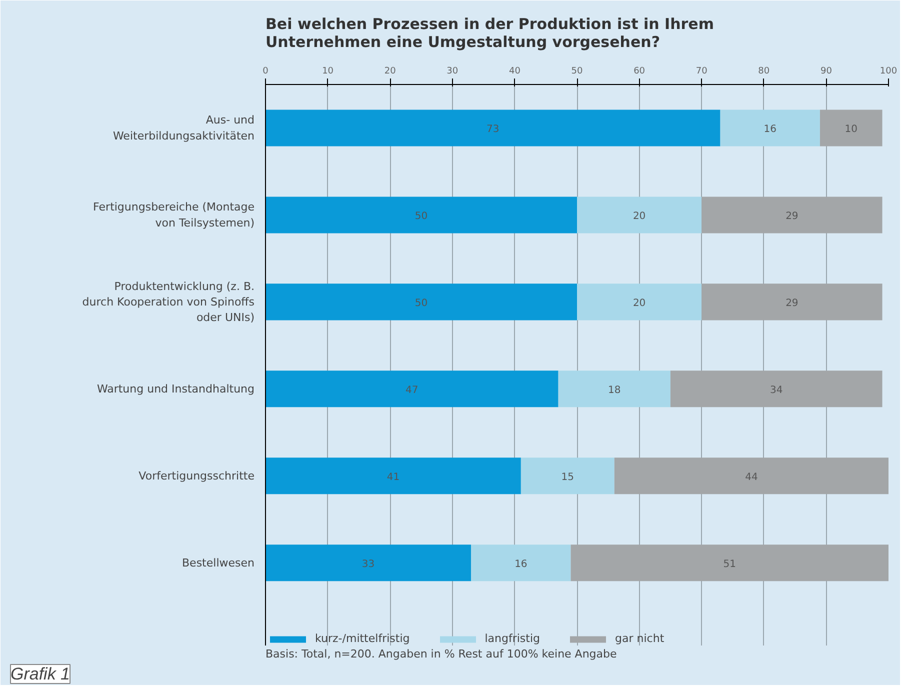  Describe the element at coordinates (639, 638) in the screenshot. I see `legend-label: gar nicht` at that location.